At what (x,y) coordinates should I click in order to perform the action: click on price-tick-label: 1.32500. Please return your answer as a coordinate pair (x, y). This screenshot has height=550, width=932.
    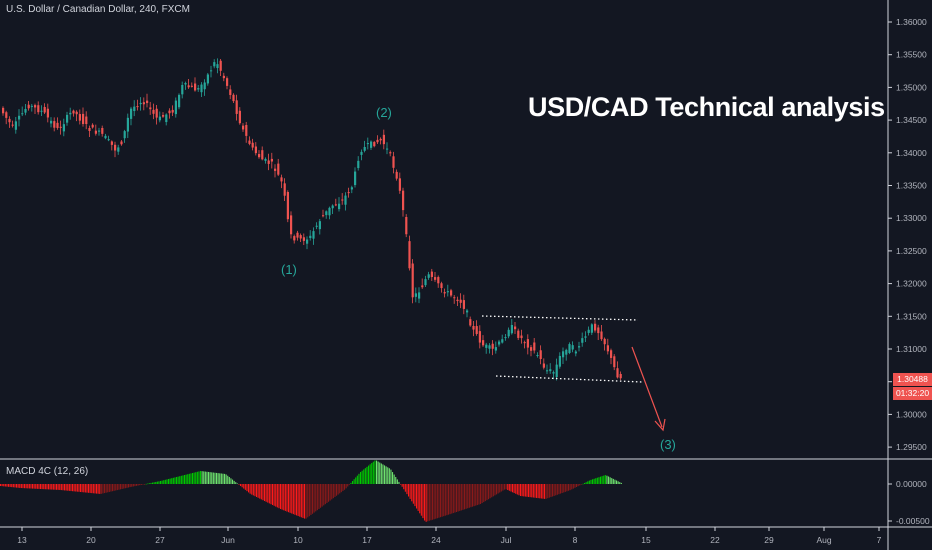
    Looking at the image, I should click on (911, 251).